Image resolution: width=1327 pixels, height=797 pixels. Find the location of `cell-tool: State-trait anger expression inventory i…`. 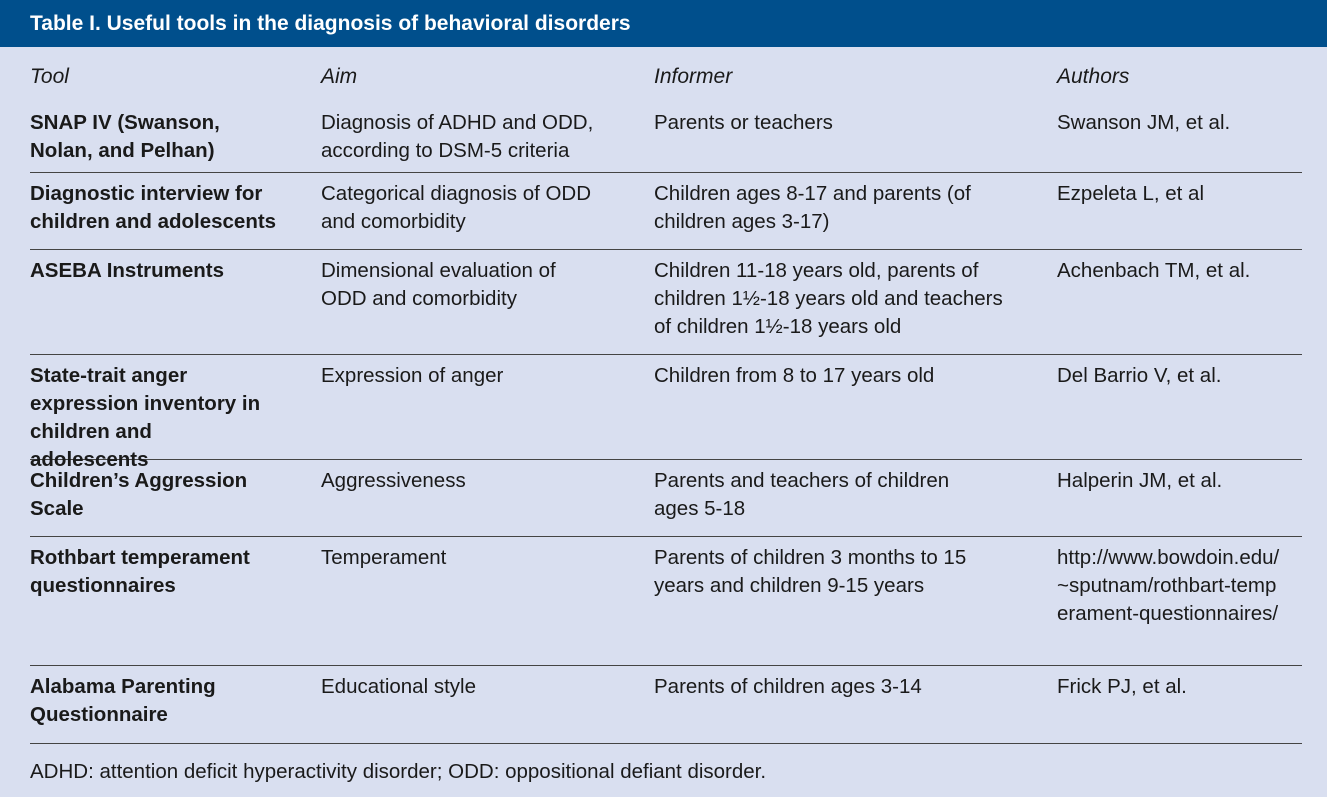

cell-tool: State-trait anger expression inventory i… is located at coordinates (145, 417).